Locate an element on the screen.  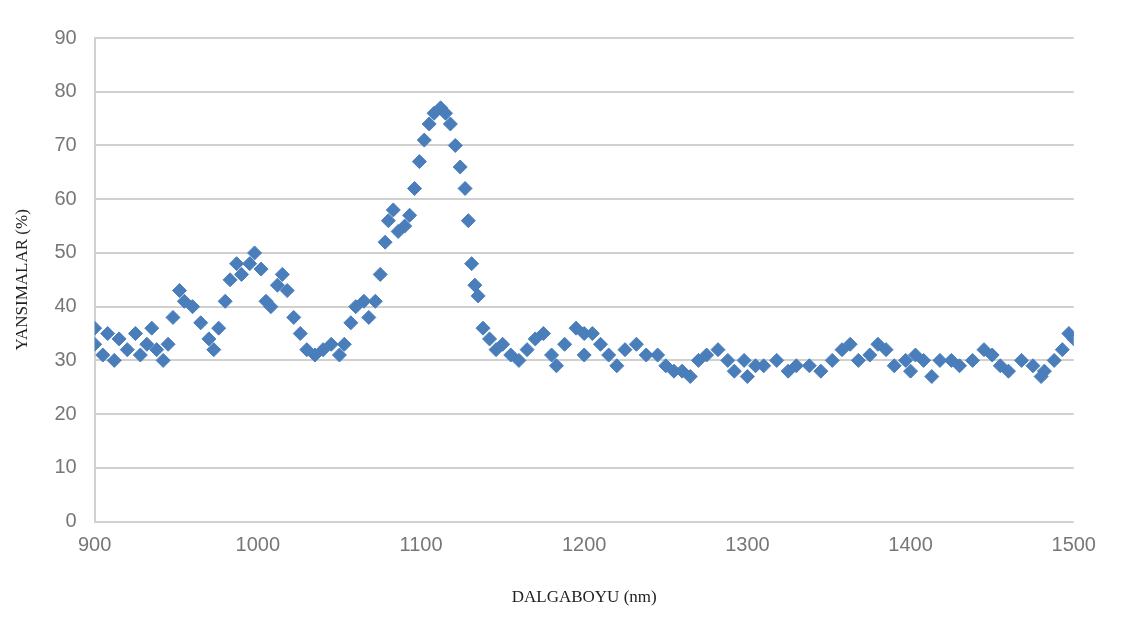
y-tick-label: 30 is located at coordinates (65, 358).